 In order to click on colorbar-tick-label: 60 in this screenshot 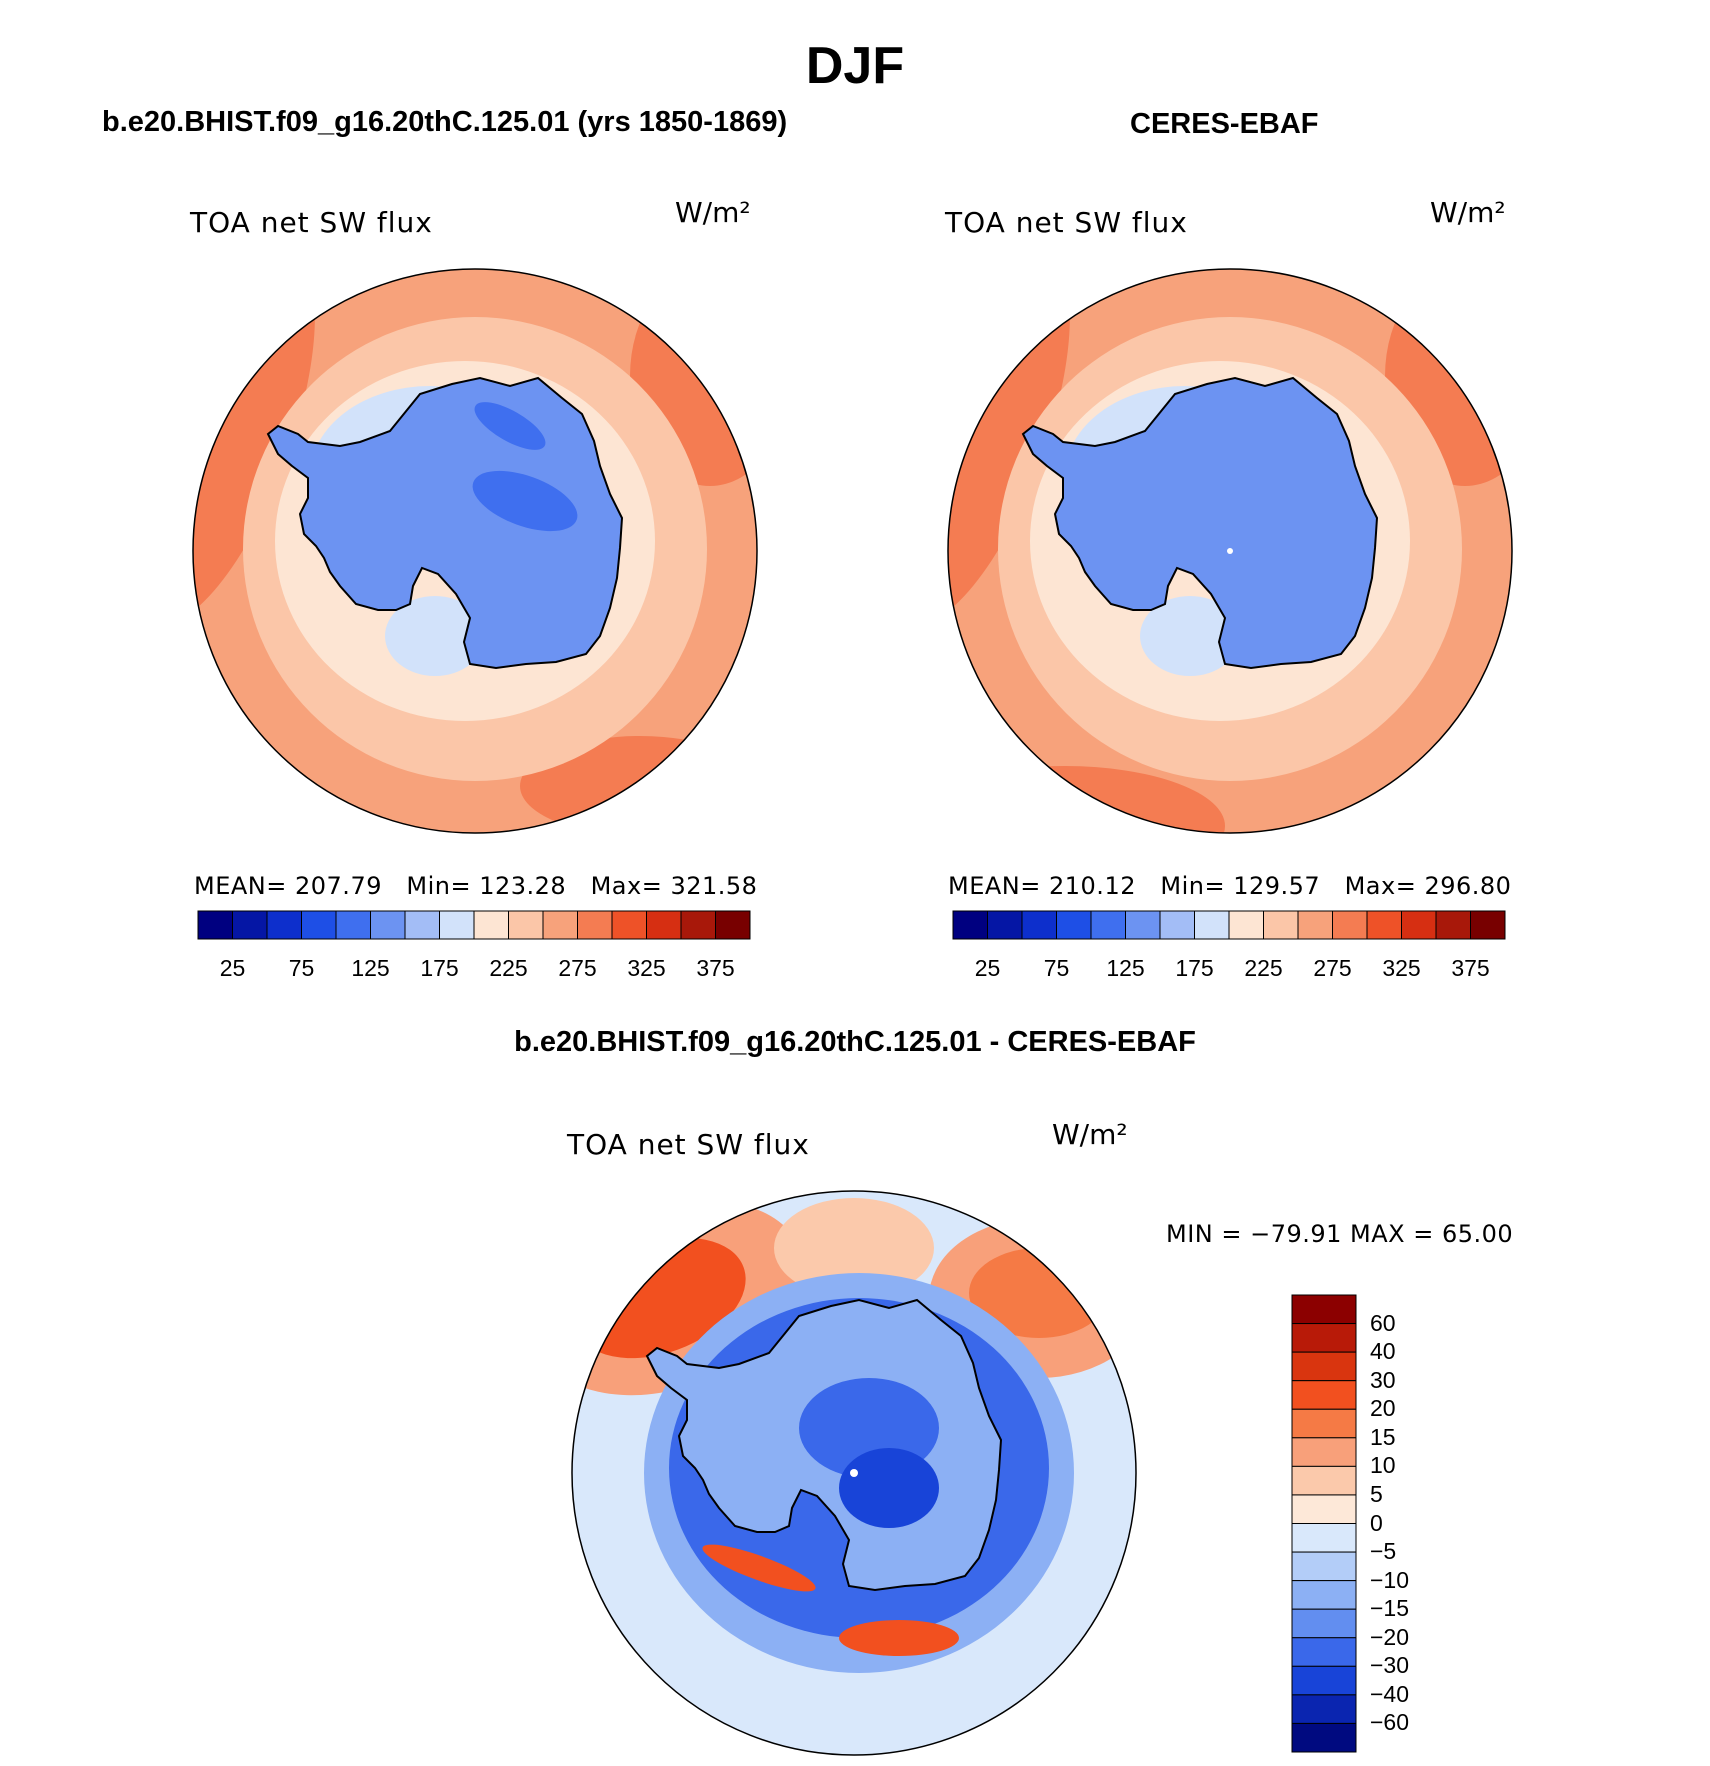, I will do `click(1383, 1322)`.